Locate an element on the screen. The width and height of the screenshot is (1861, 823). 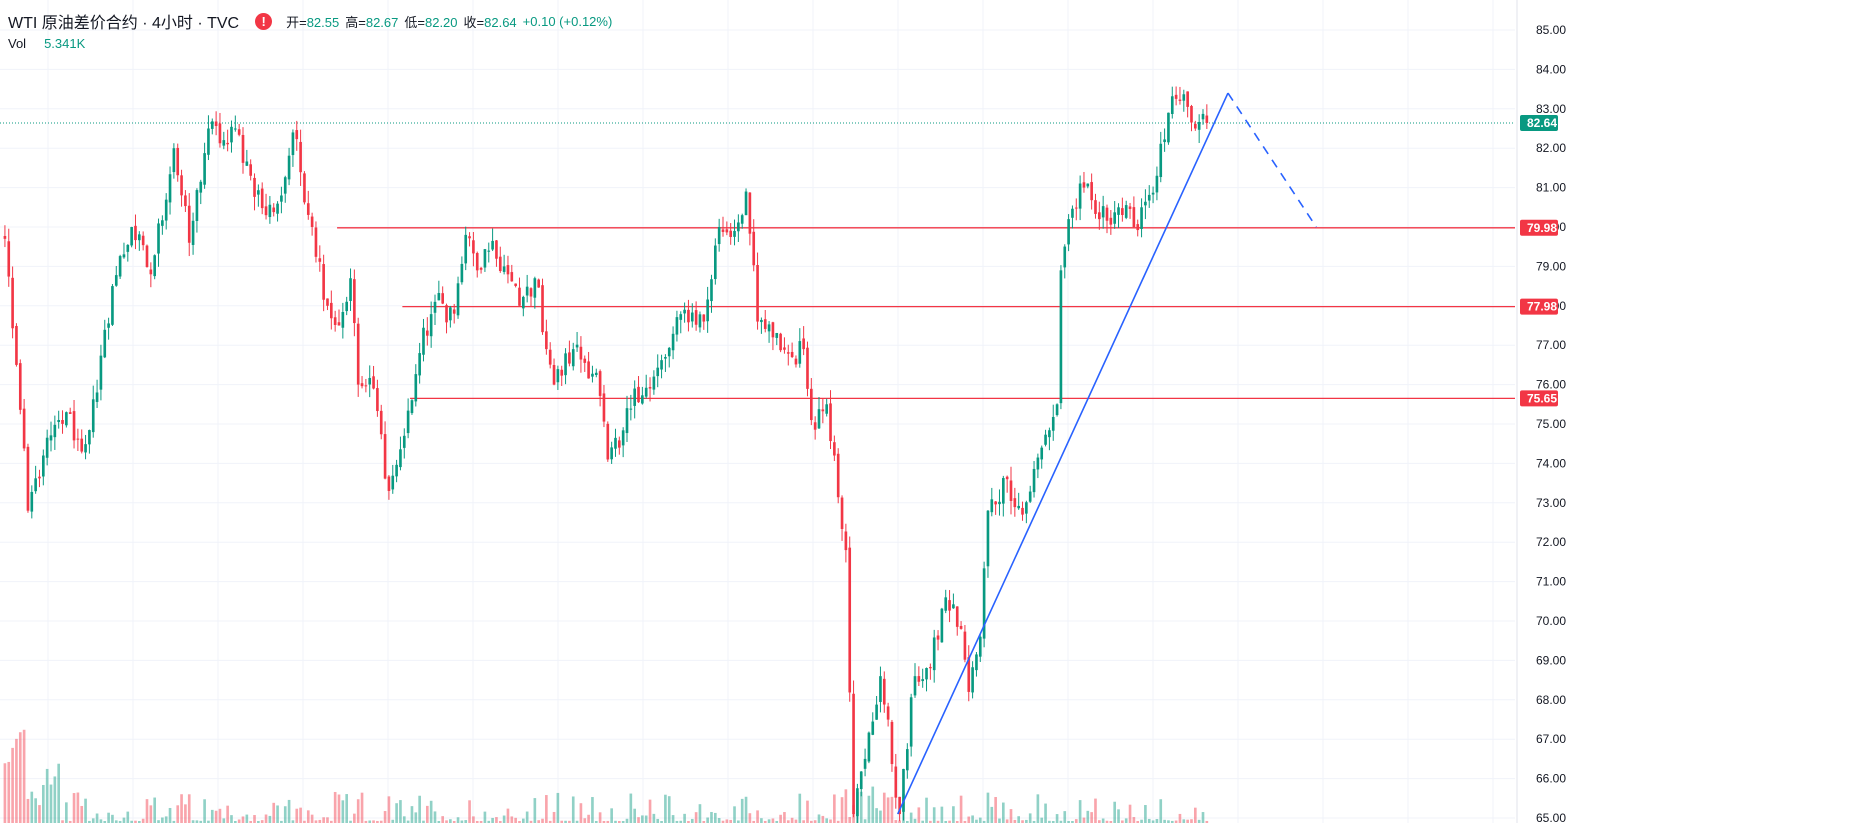
y-tick-label: 73.00 is located at coordinates (1551, 503).